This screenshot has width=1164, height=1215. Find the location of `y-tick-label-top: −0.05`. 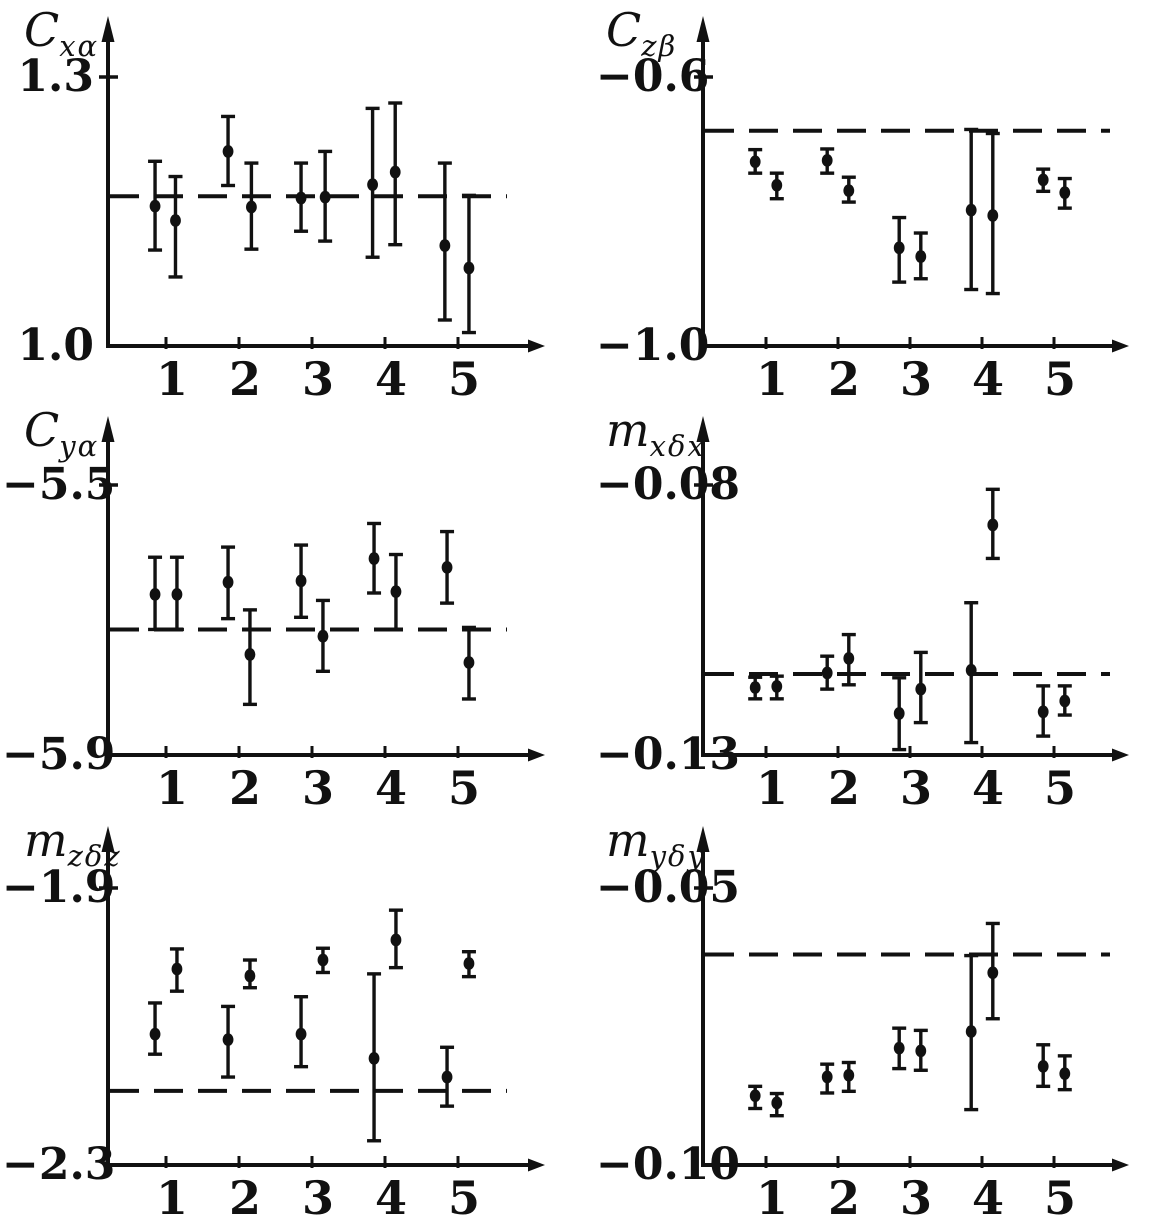

y-tick-label-top: −0.05 is located at coordinates (668, 887).